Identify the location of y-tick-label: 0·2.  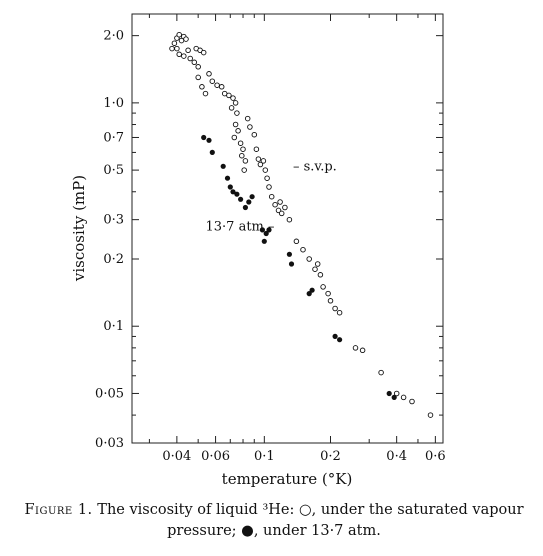
(113, 259).